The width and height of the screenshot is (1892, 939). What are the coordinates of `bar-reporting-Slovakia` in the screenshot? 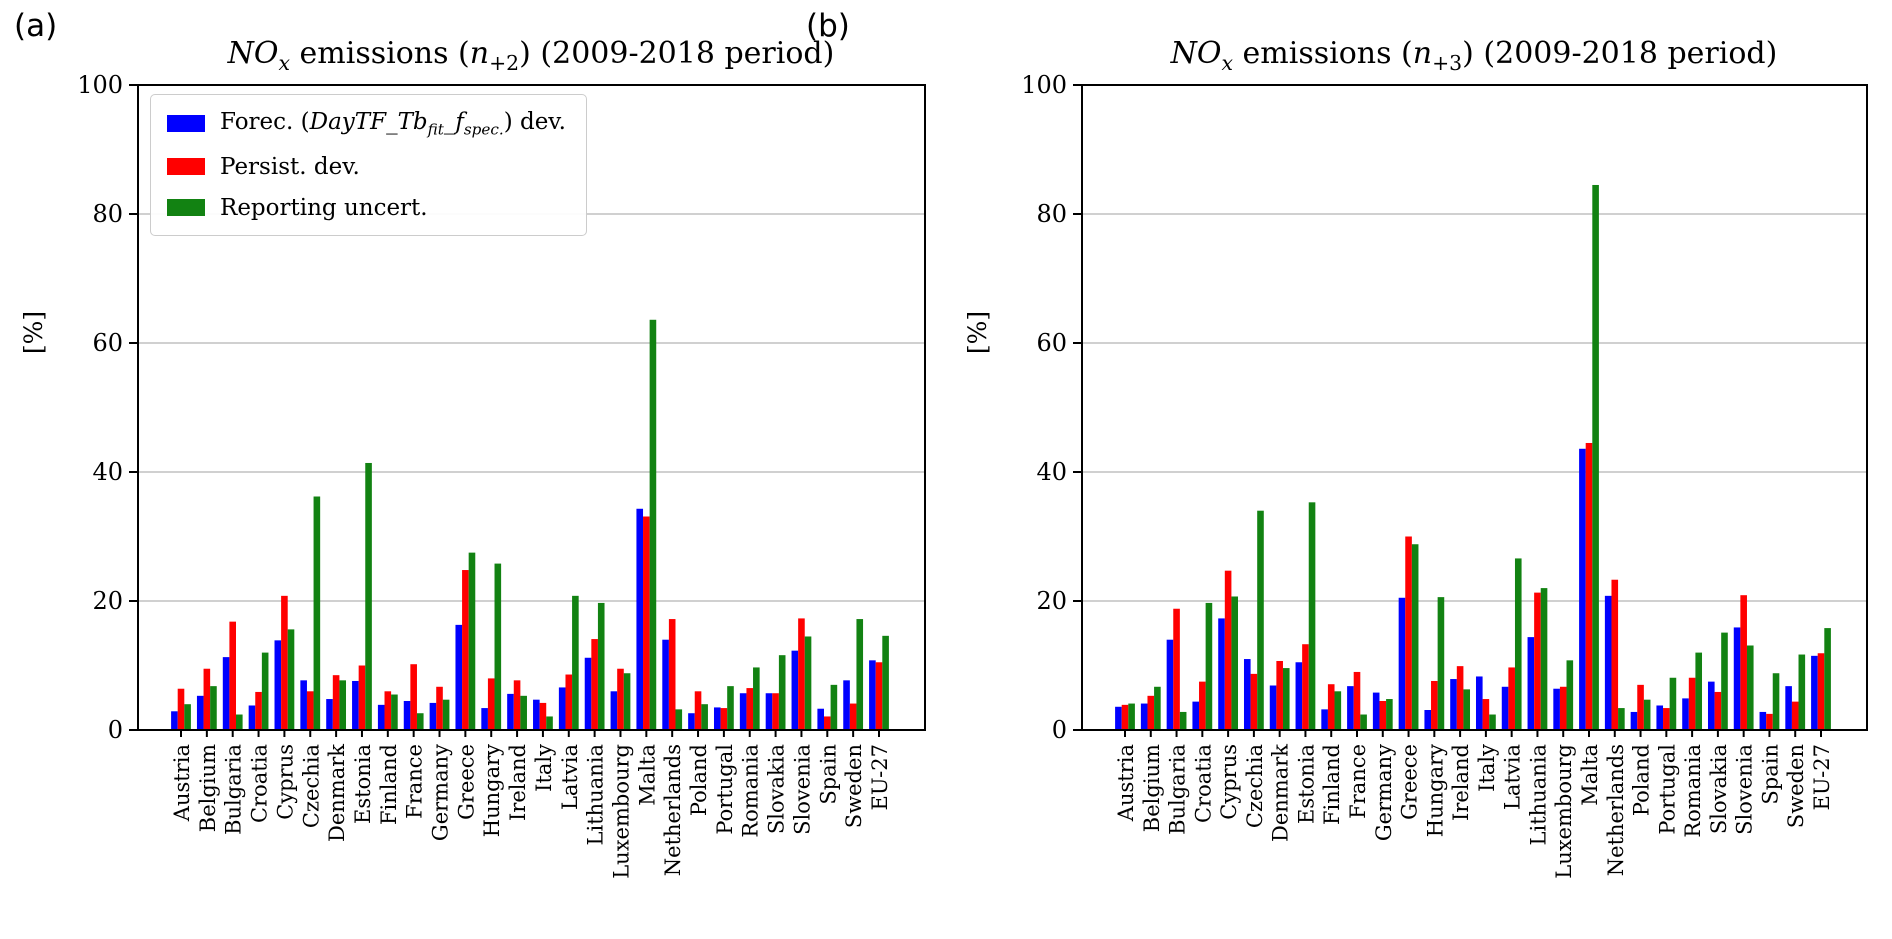 It's located at (1724, 681).